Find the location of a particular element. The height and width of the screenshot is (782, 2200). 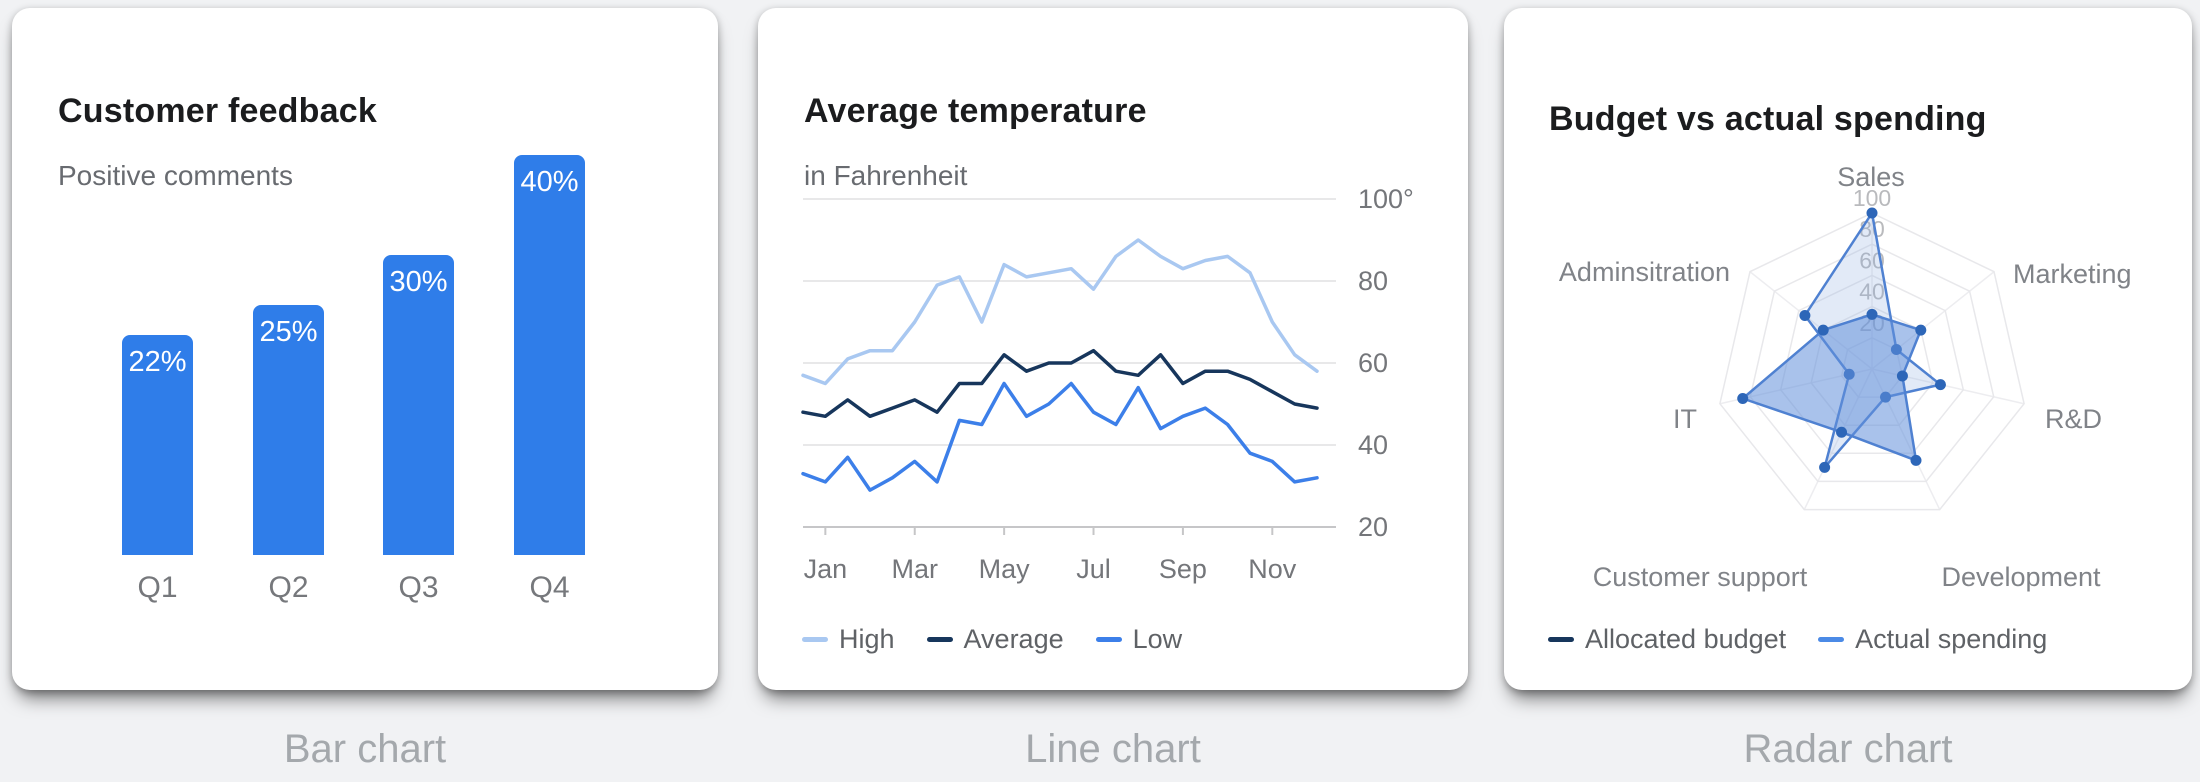

legend-label: Low is located at coordinates (1157, 639).